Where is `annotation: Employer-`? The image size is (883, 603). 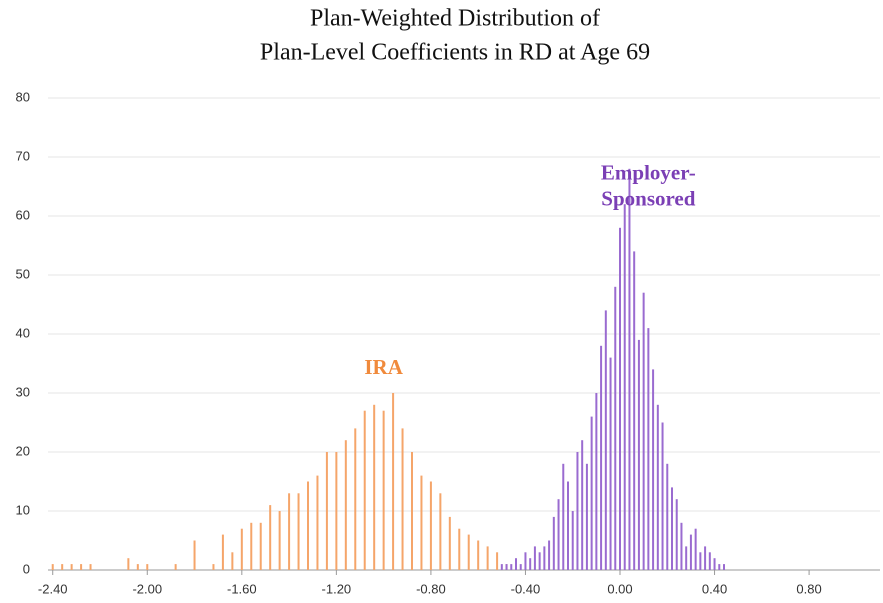
annotation: Employer- is located at coordinates (648, 173).